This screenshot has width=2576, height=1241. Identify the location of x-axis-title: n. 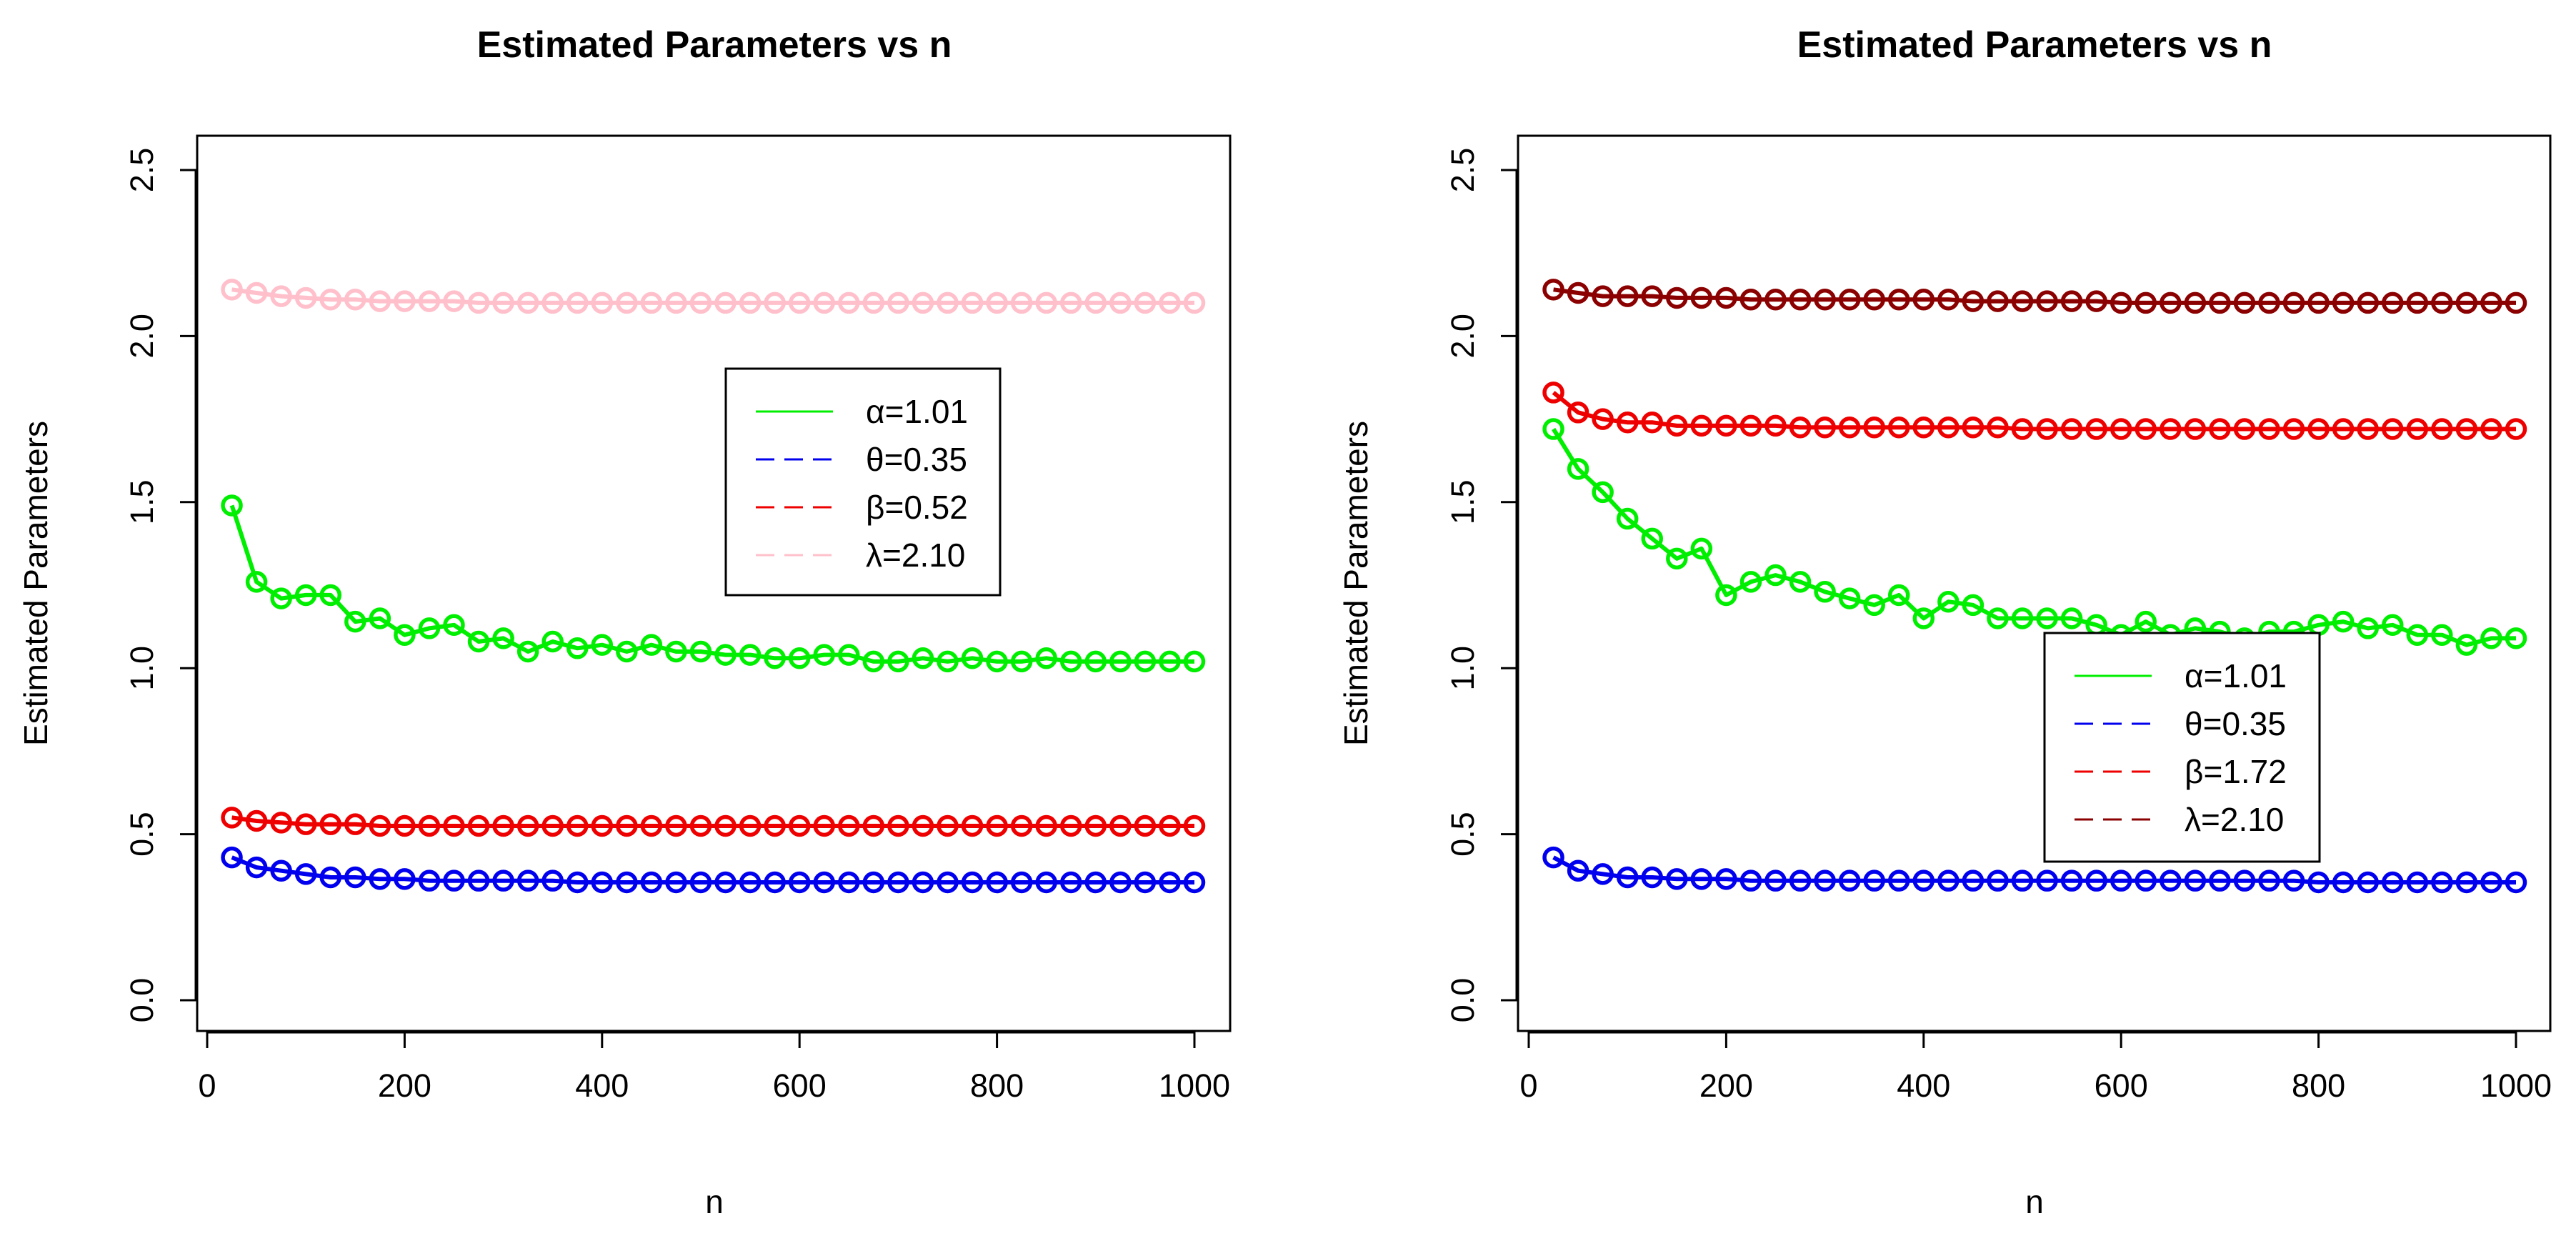
(2035, 1201).